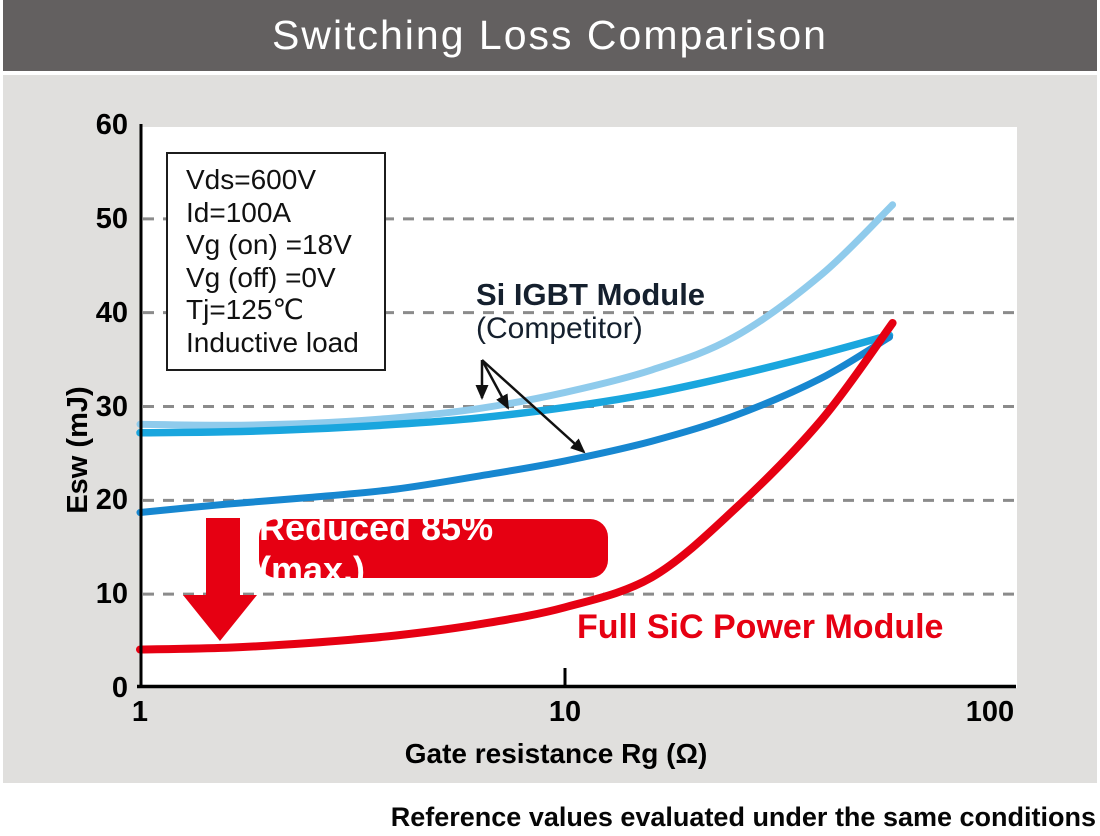  What do you see at coordinates (111, 125) in the screenshot?
I see `y-tick-label-60: 60` at bounding box center [111, 125].